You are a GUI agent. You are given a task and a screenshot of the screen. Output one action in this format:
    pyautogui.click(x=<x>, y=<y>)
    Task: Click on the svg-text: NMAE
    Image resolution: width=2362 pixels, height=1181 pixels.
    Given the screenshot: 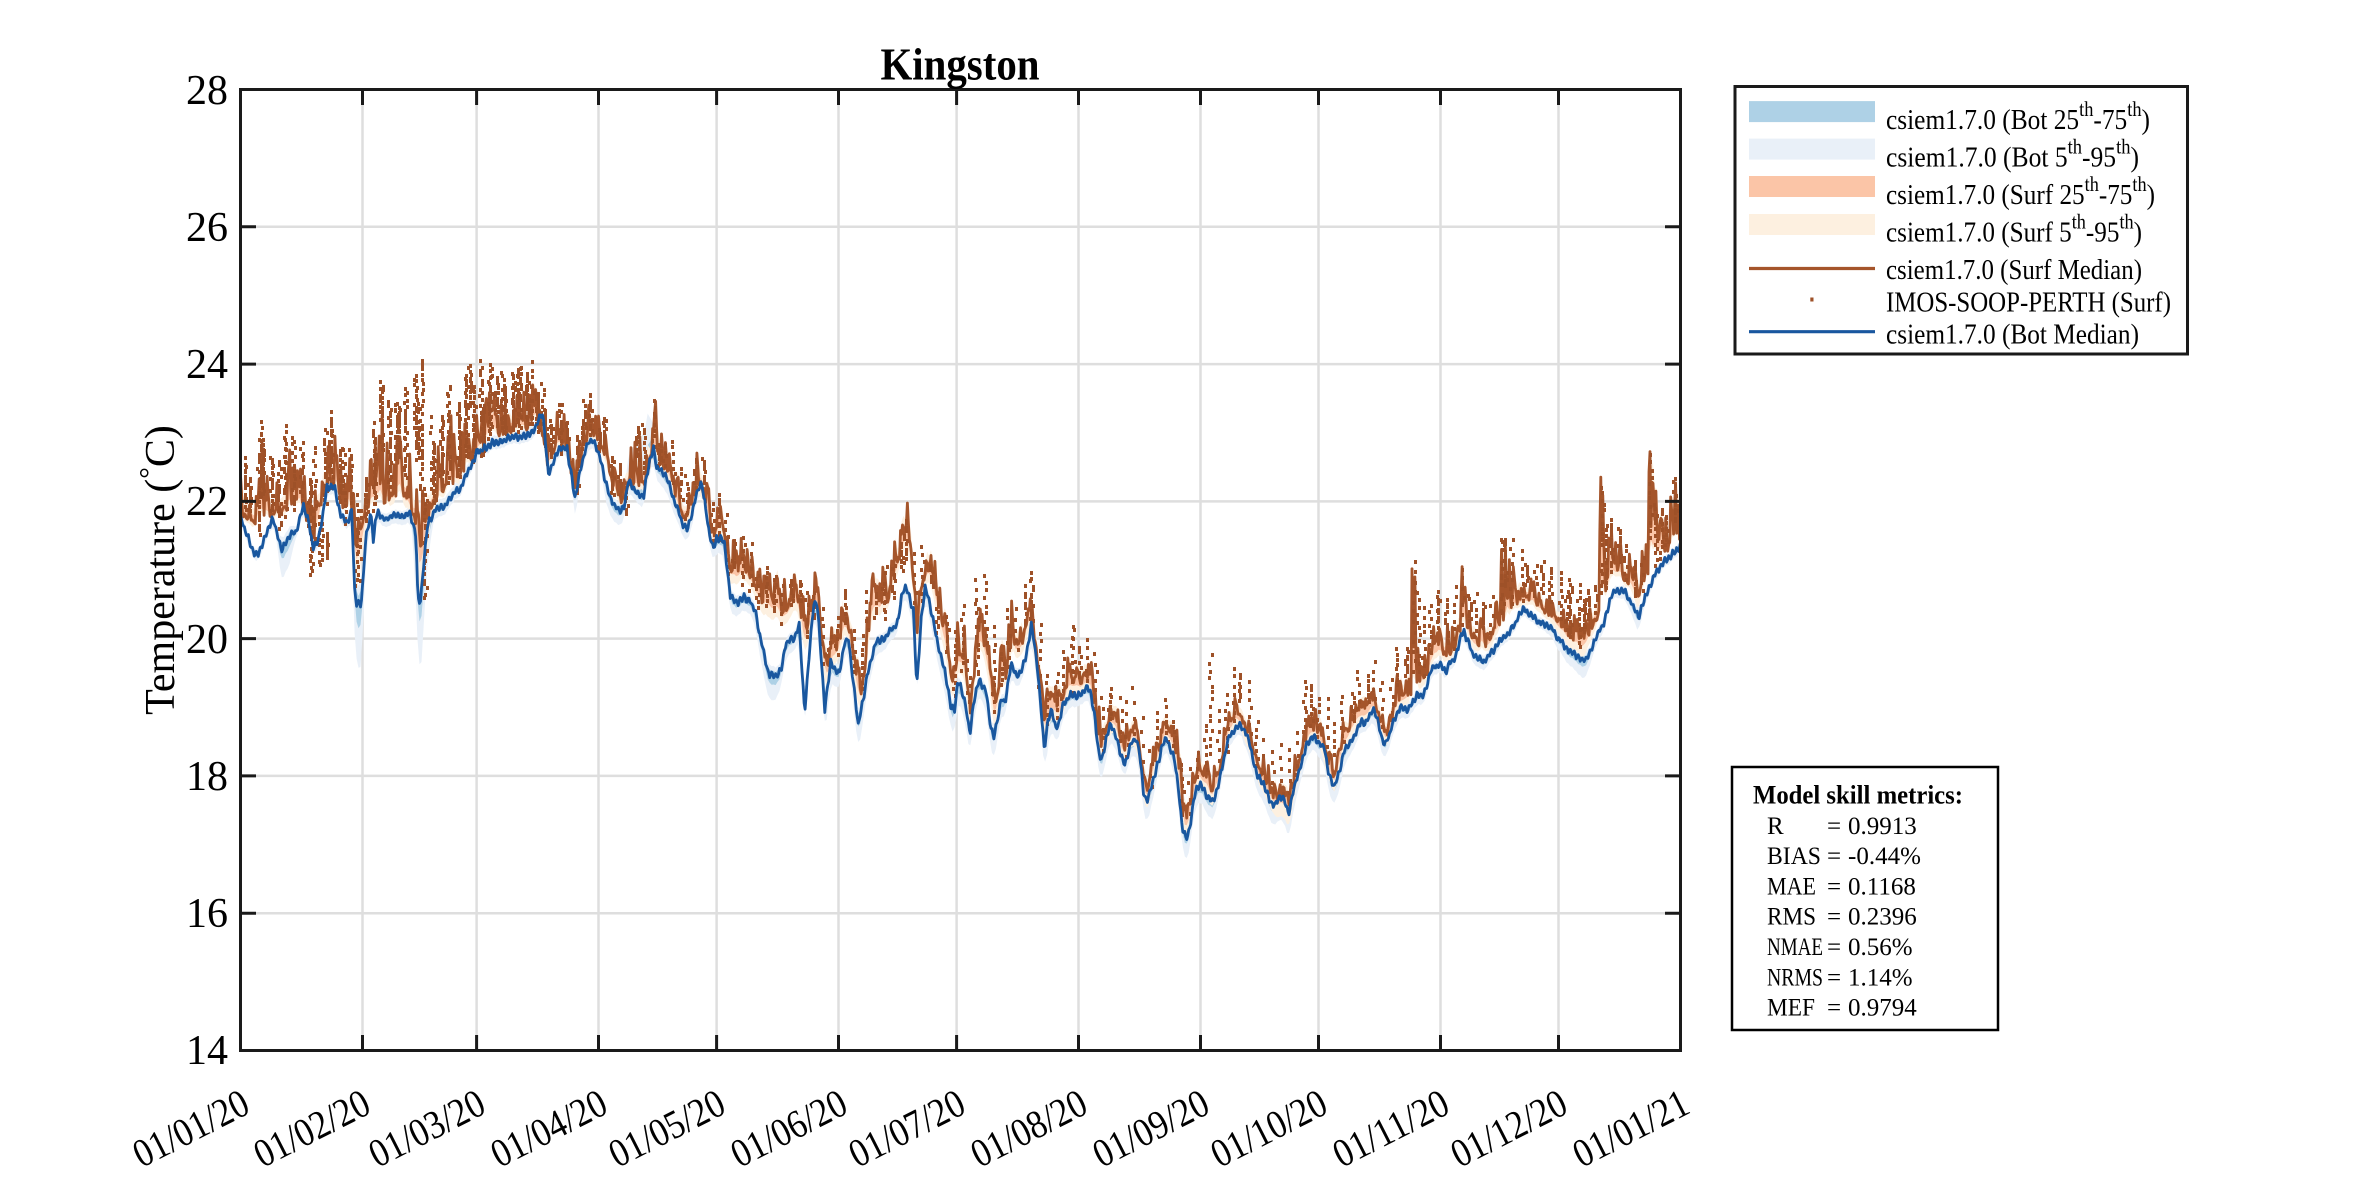 What is the action you would take?
    pyautogui.click(x=1795, y=947)
    